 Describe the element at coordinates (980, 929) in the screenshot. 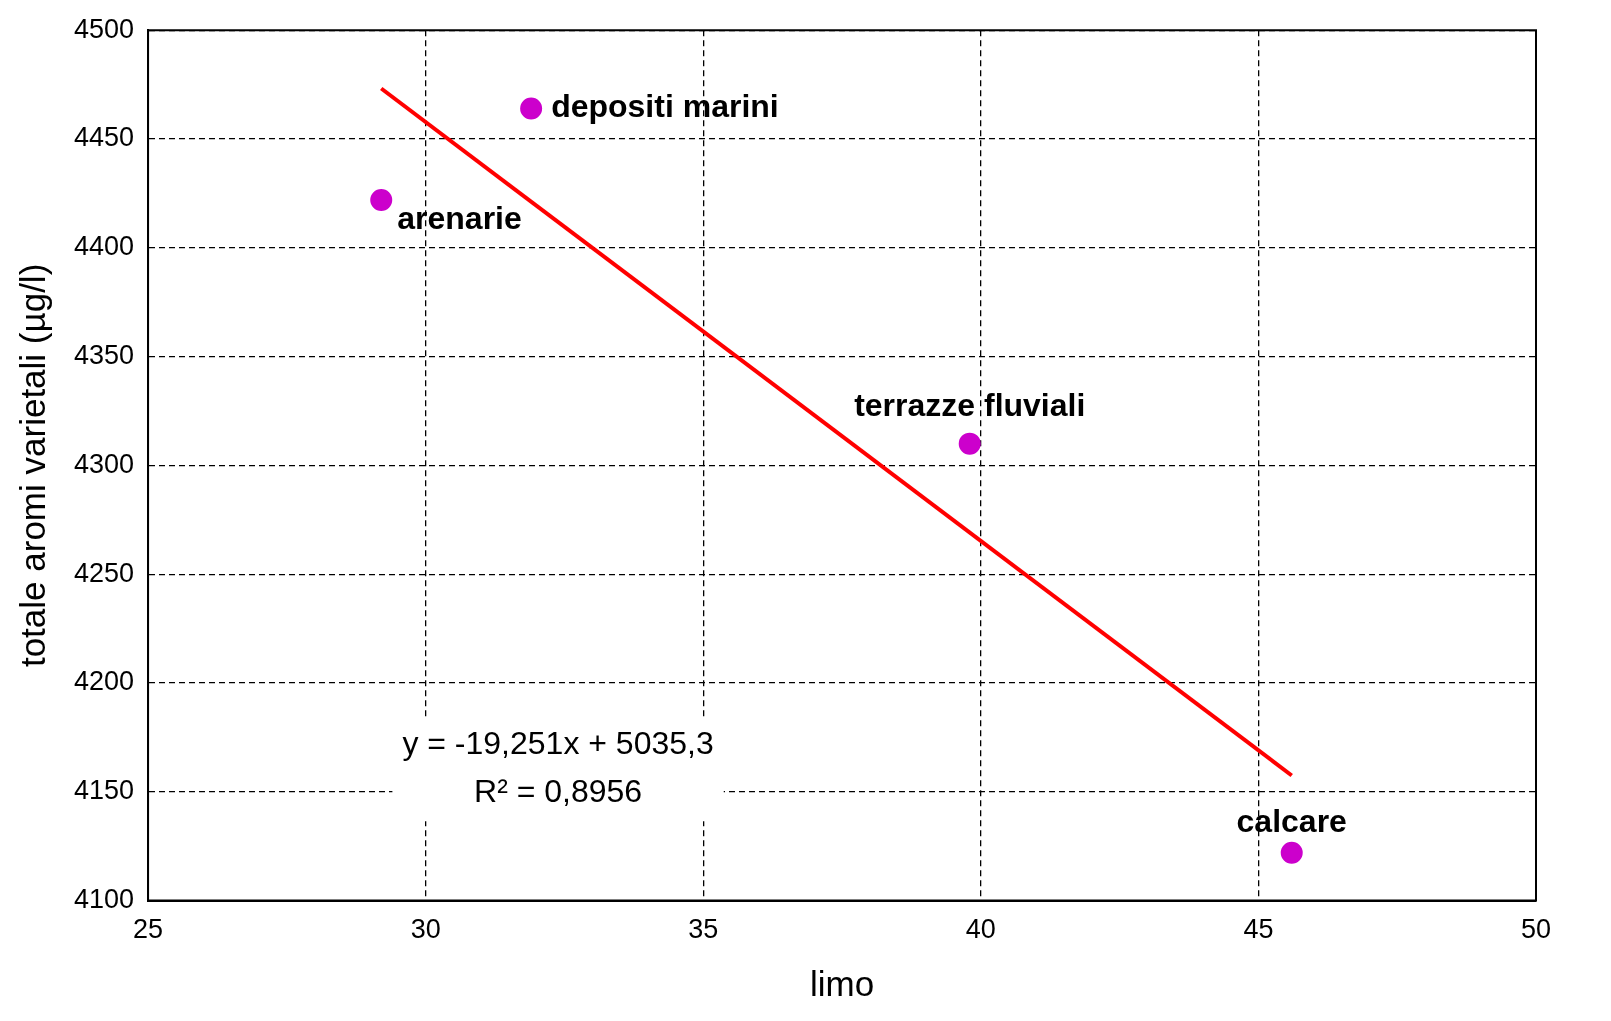

I see `x-tick-label: 40` at that location.